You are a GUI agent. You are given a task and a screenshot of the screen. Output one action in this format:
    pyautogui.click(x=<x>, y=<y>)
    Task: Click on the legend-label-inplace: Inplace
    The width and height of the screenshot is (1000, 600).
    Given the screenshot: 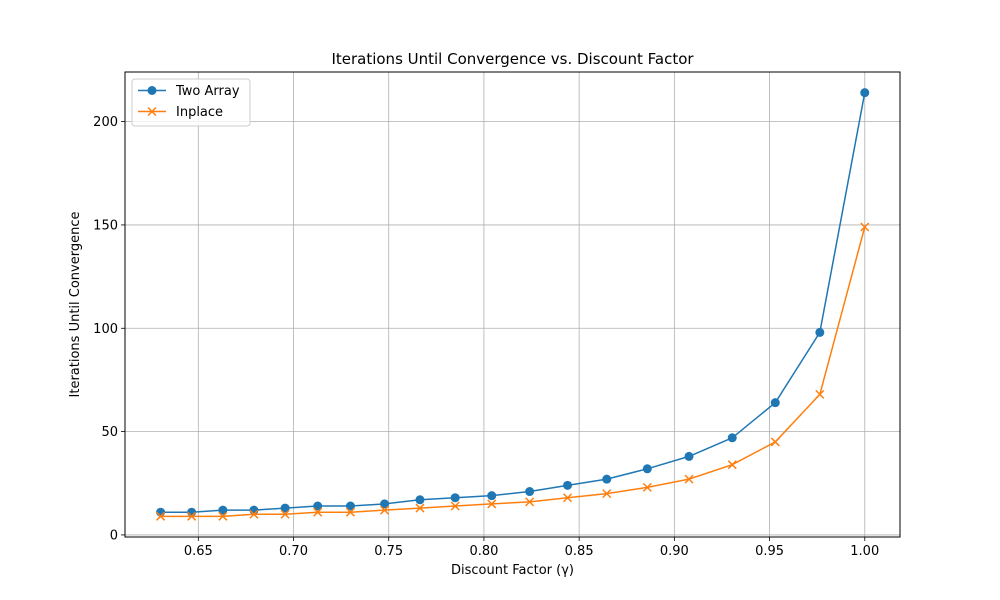 What is the action you would take?
    pyautogui.click(x=199, y=112)
    